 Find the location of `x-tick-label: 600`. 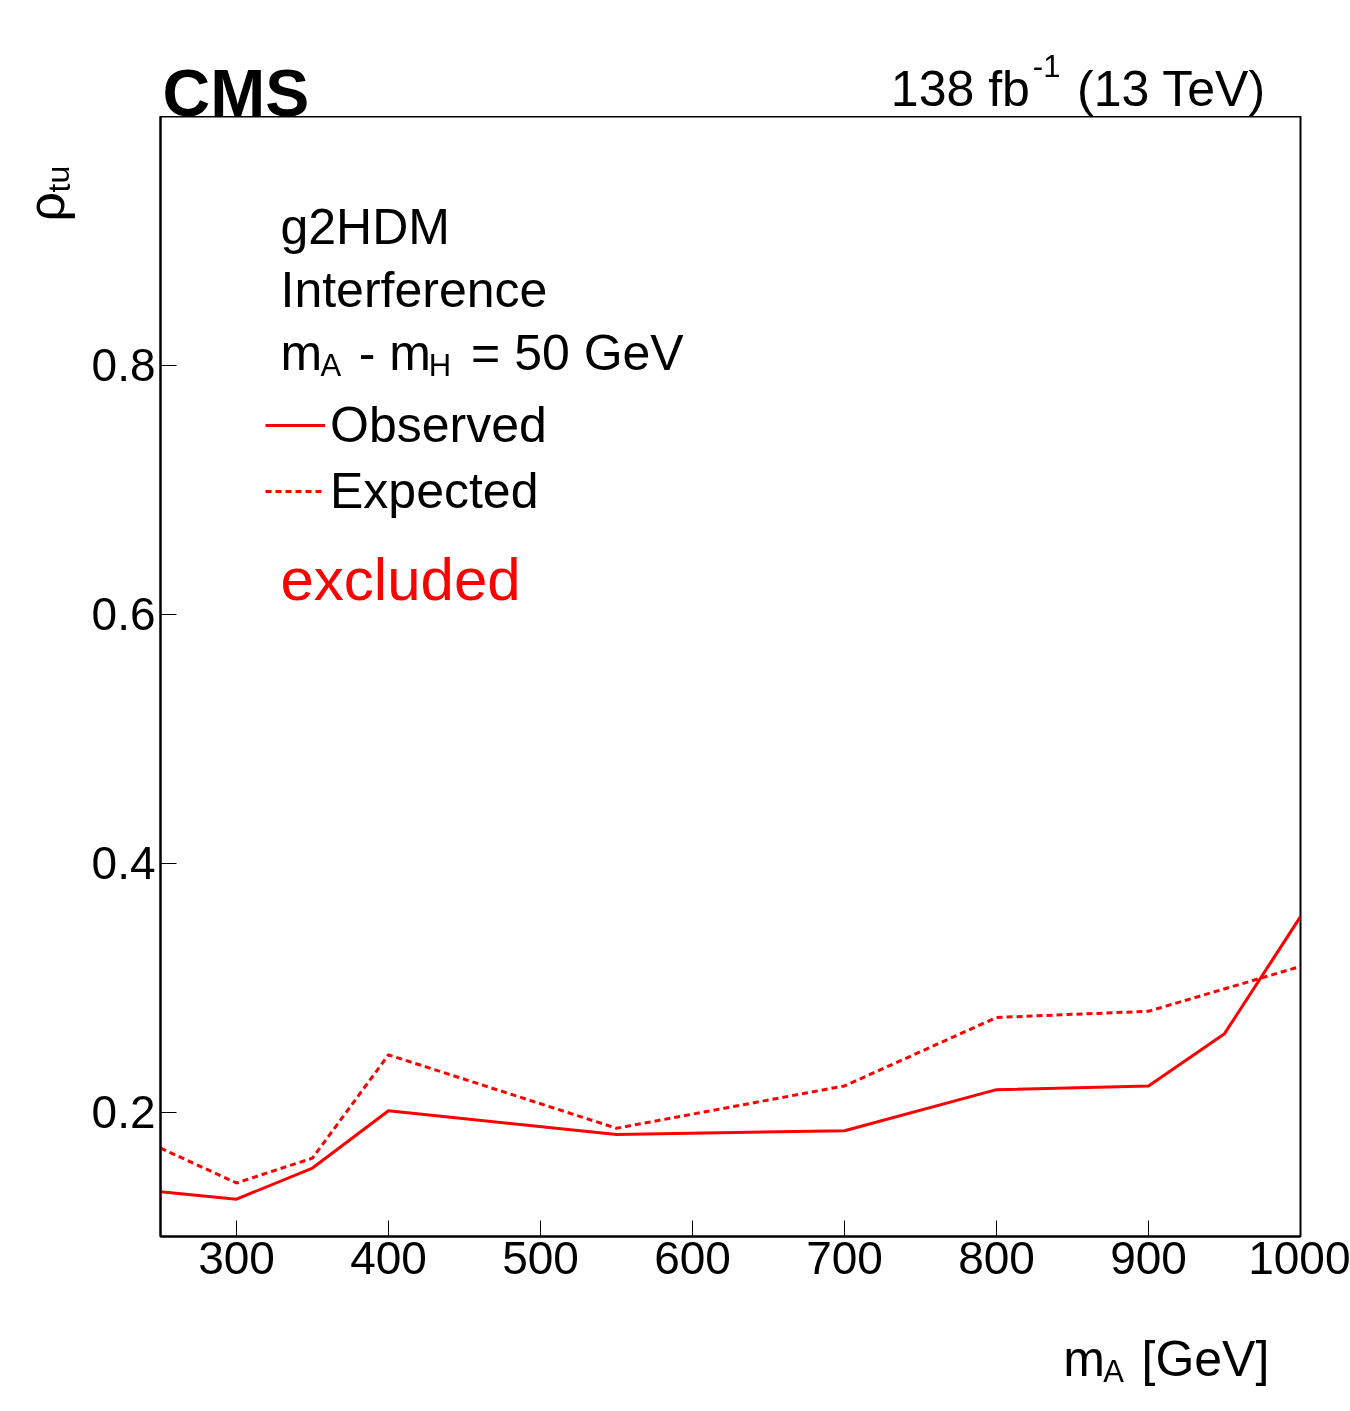

x-tick-label: 600 is located at coordinates (692, 1257).